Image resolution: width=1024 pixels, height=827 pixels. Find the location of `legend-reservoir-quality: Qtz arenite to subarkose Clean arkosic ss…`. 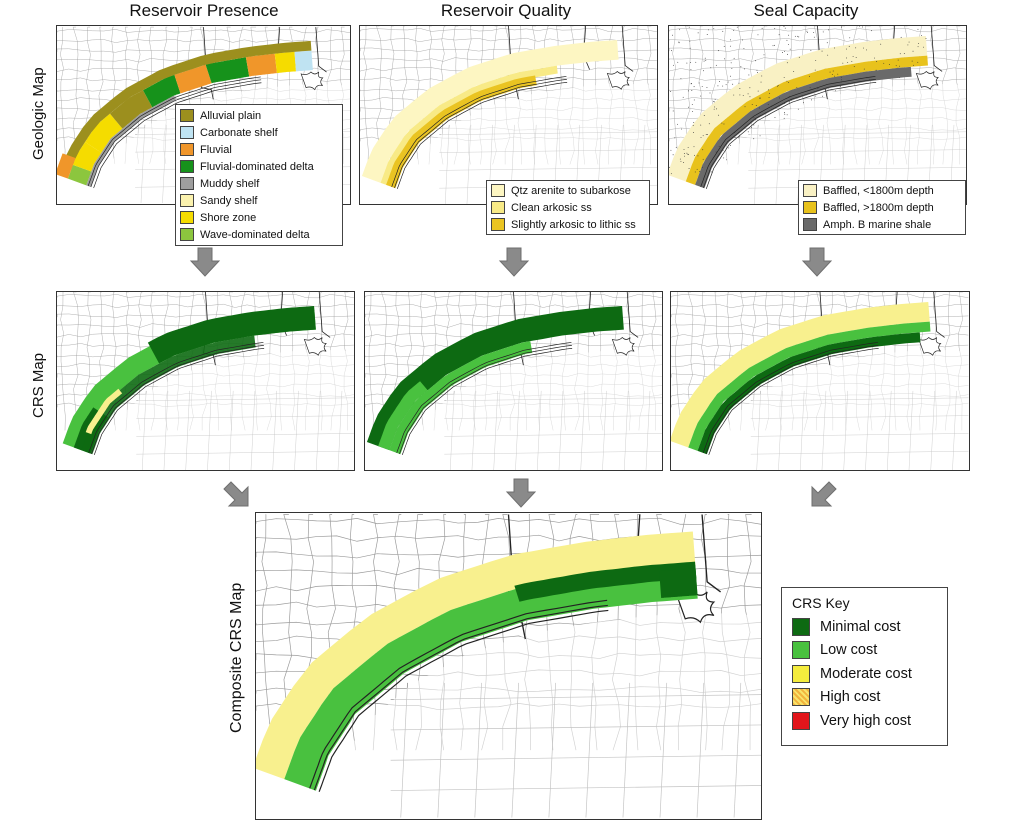

legend-reservoir-quality: Qtz arenite to subarkose Clean arkosic ss… is located at coordinates (568, 207).